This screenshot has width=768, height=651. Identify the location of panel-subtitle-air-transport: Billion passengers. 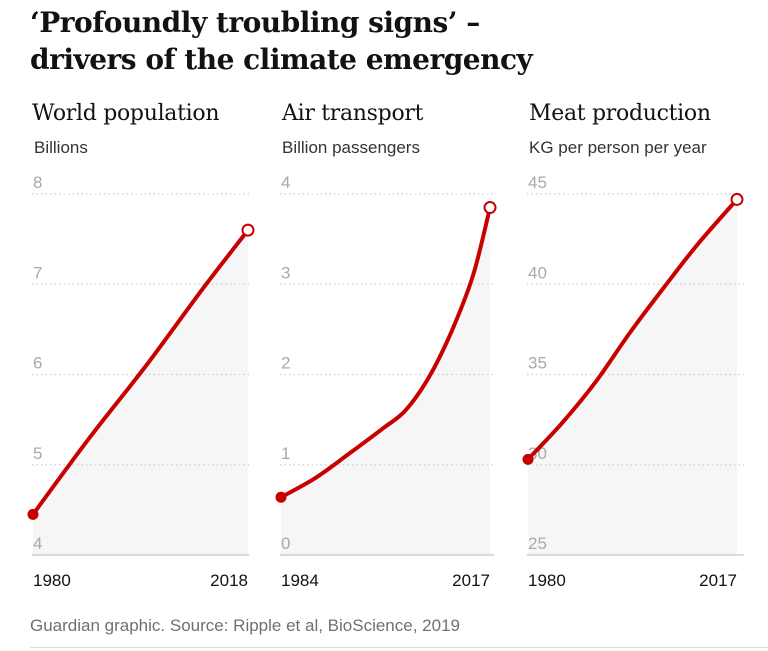
(351, 147).